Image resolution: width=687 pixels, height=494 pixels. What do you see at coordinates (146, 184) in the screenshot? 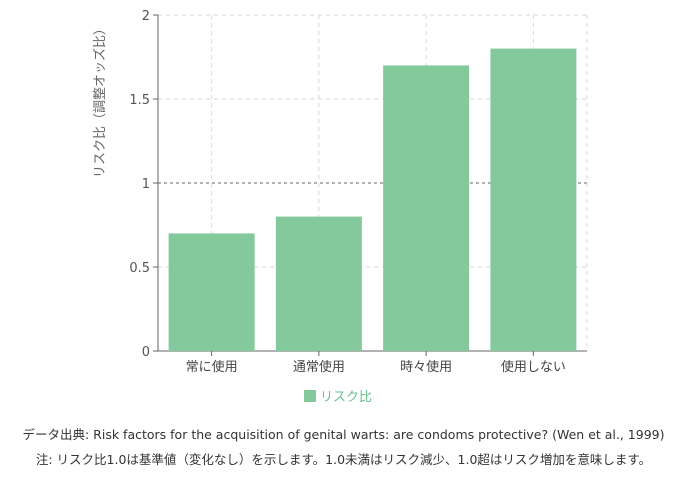
I see `y-tick-label: 1` at bounding box center [146, 184].